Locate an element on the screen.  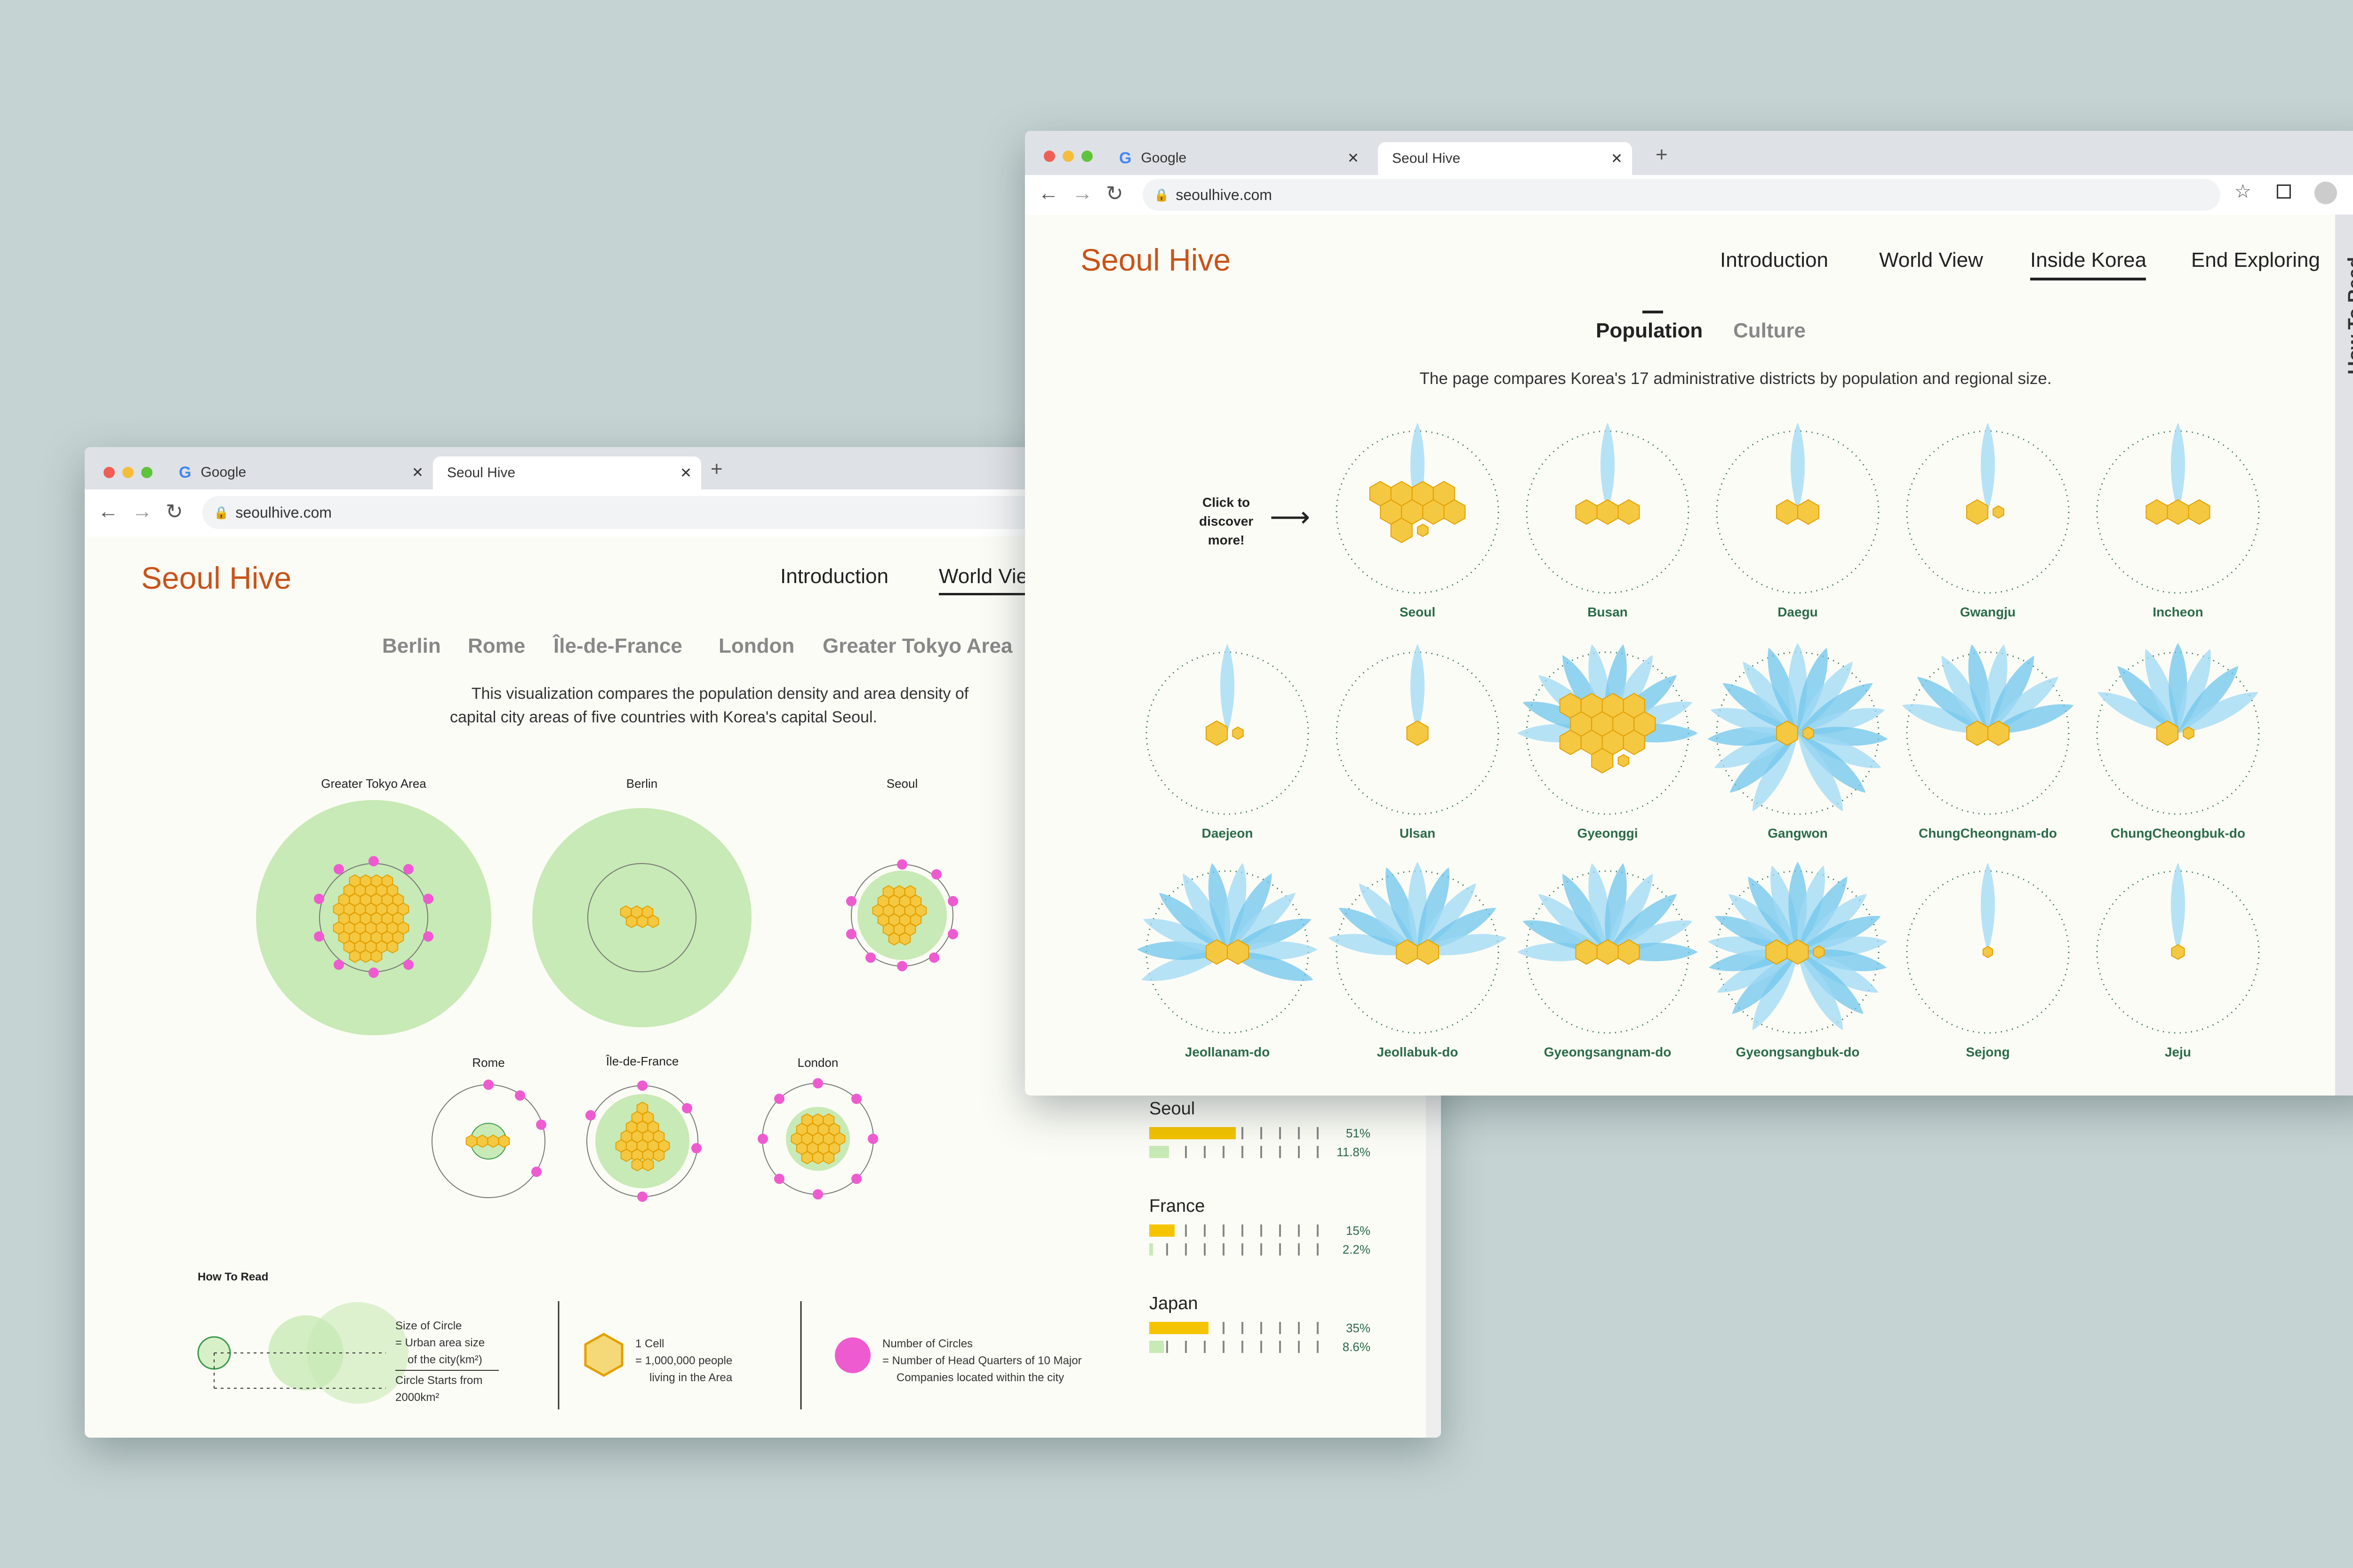
pop-pct: 15% is located at coordinates (1358, 1231).